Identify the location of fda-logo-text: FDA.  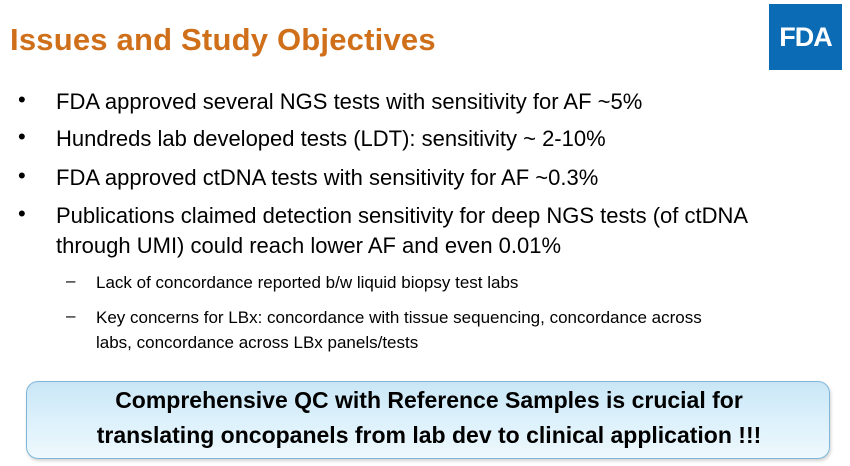
(805, 36).